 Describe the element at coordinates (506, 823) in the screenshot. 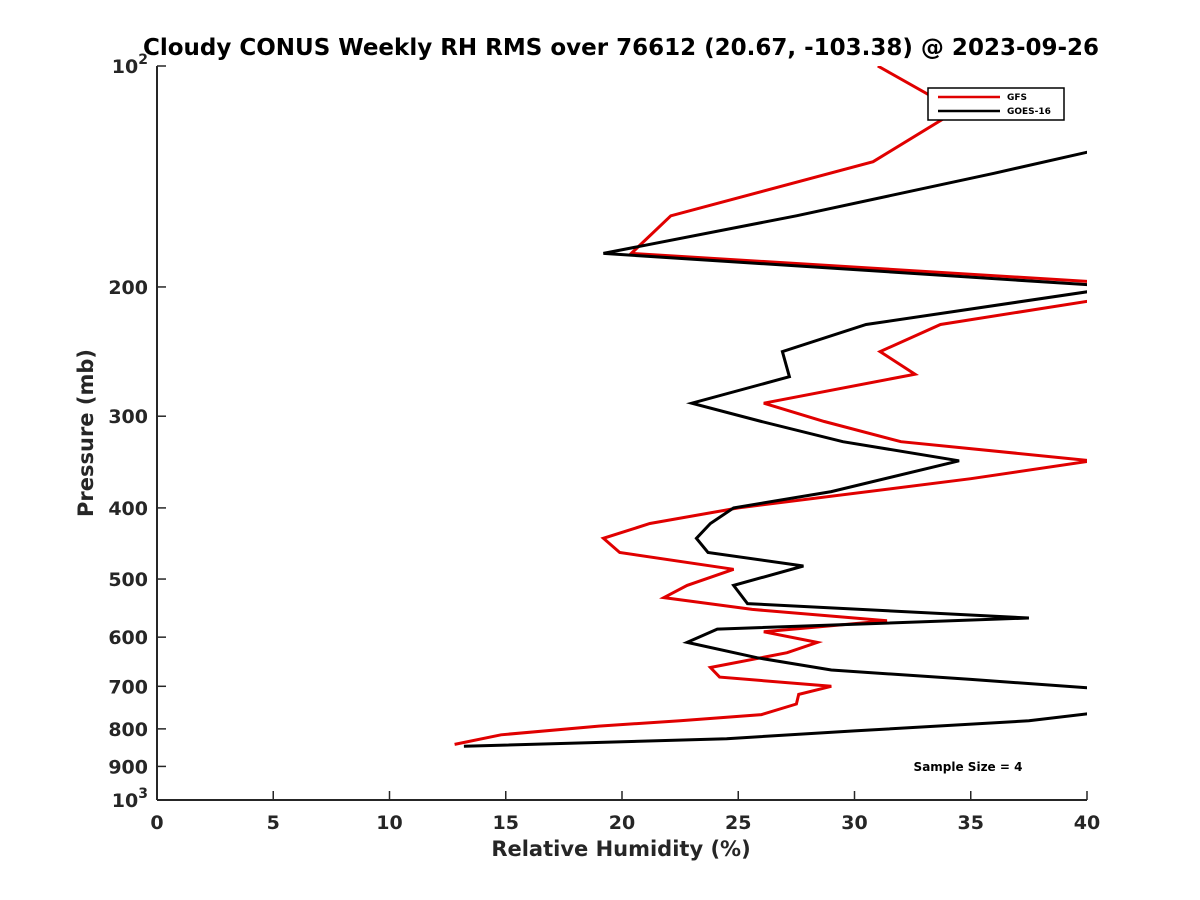

I see `x-tick-label: 15` at that location.